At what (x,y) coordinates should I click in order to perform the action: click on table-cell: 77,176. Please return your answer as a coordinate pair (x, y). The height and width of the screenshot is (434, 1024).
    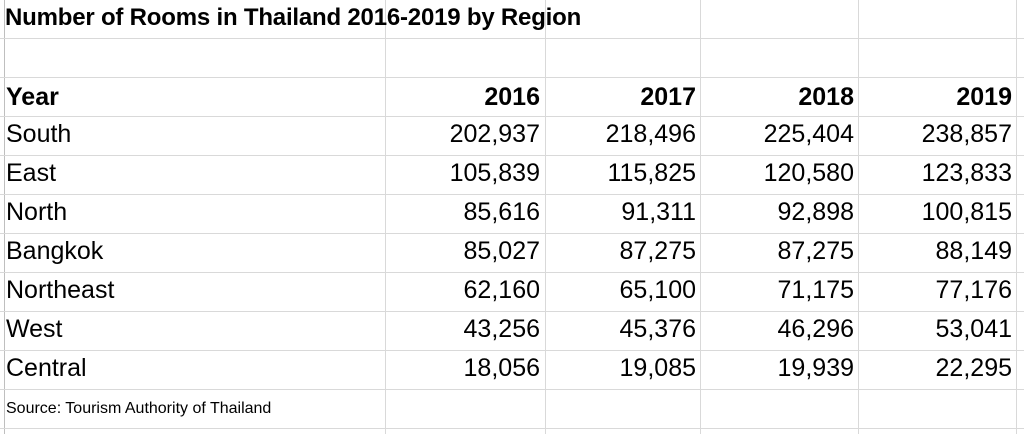
    Looking at the image, I should click on (973, 290).